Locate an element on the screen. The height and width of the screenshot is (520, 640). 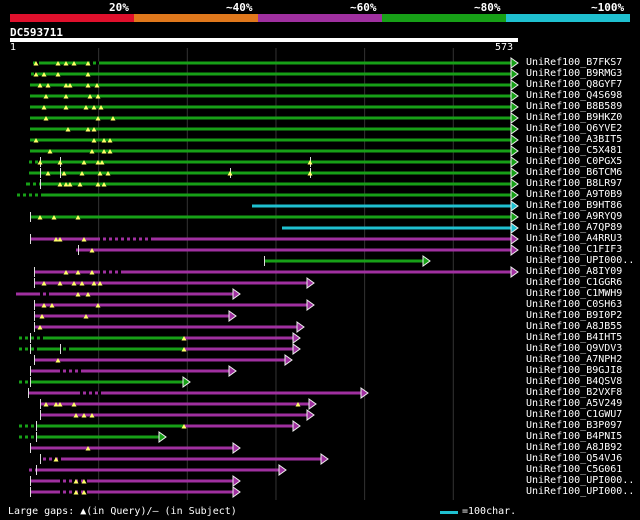
hit-label: UniRef100_C0SH63 is located at coordinates (574, 304).